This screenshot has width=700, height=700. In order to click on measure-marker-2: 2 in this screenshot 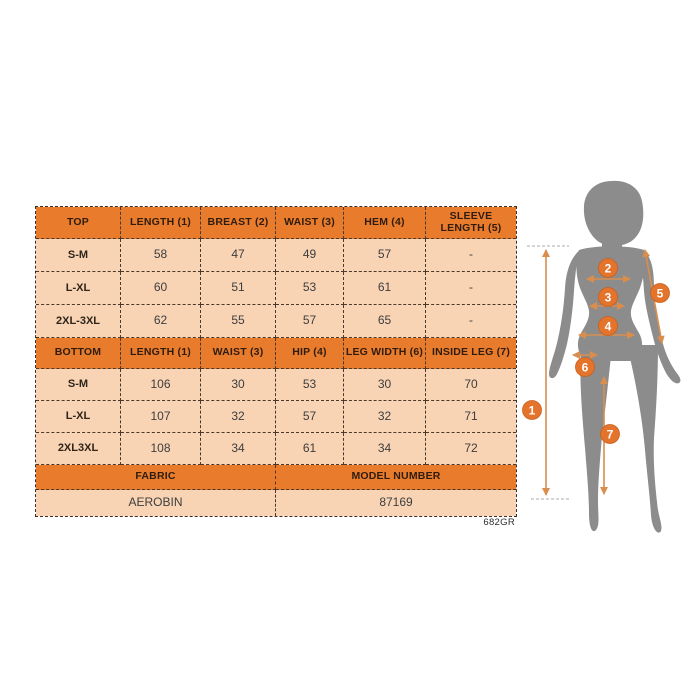, I will do `click(608, 268)`.